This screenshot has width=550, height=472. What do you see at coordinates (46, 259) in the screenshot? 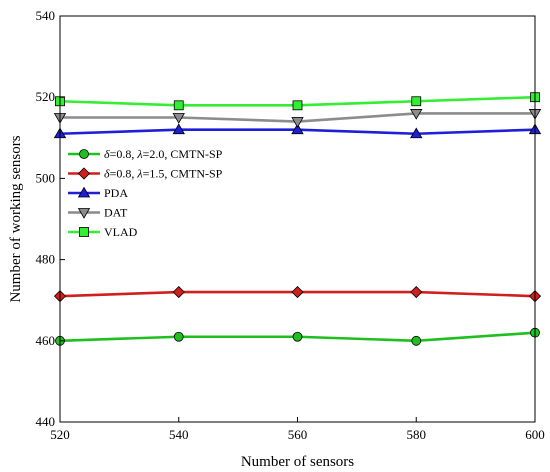
I see `y-tick-label: 480` at bounding box center [46, 259].